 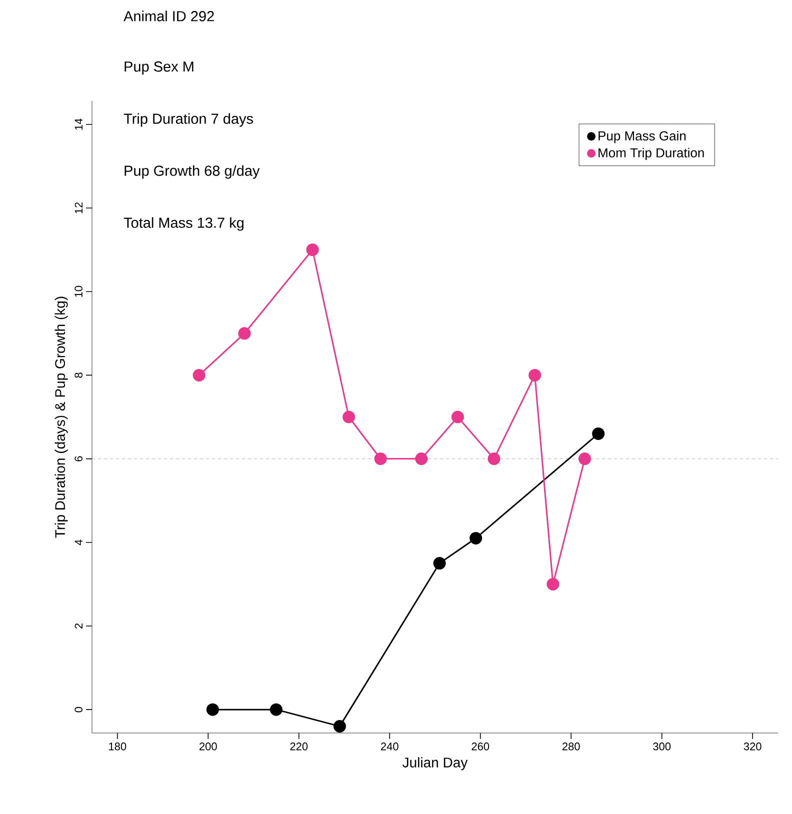 I want to click on x-tick-label: 200, so click(x=208, y=746).